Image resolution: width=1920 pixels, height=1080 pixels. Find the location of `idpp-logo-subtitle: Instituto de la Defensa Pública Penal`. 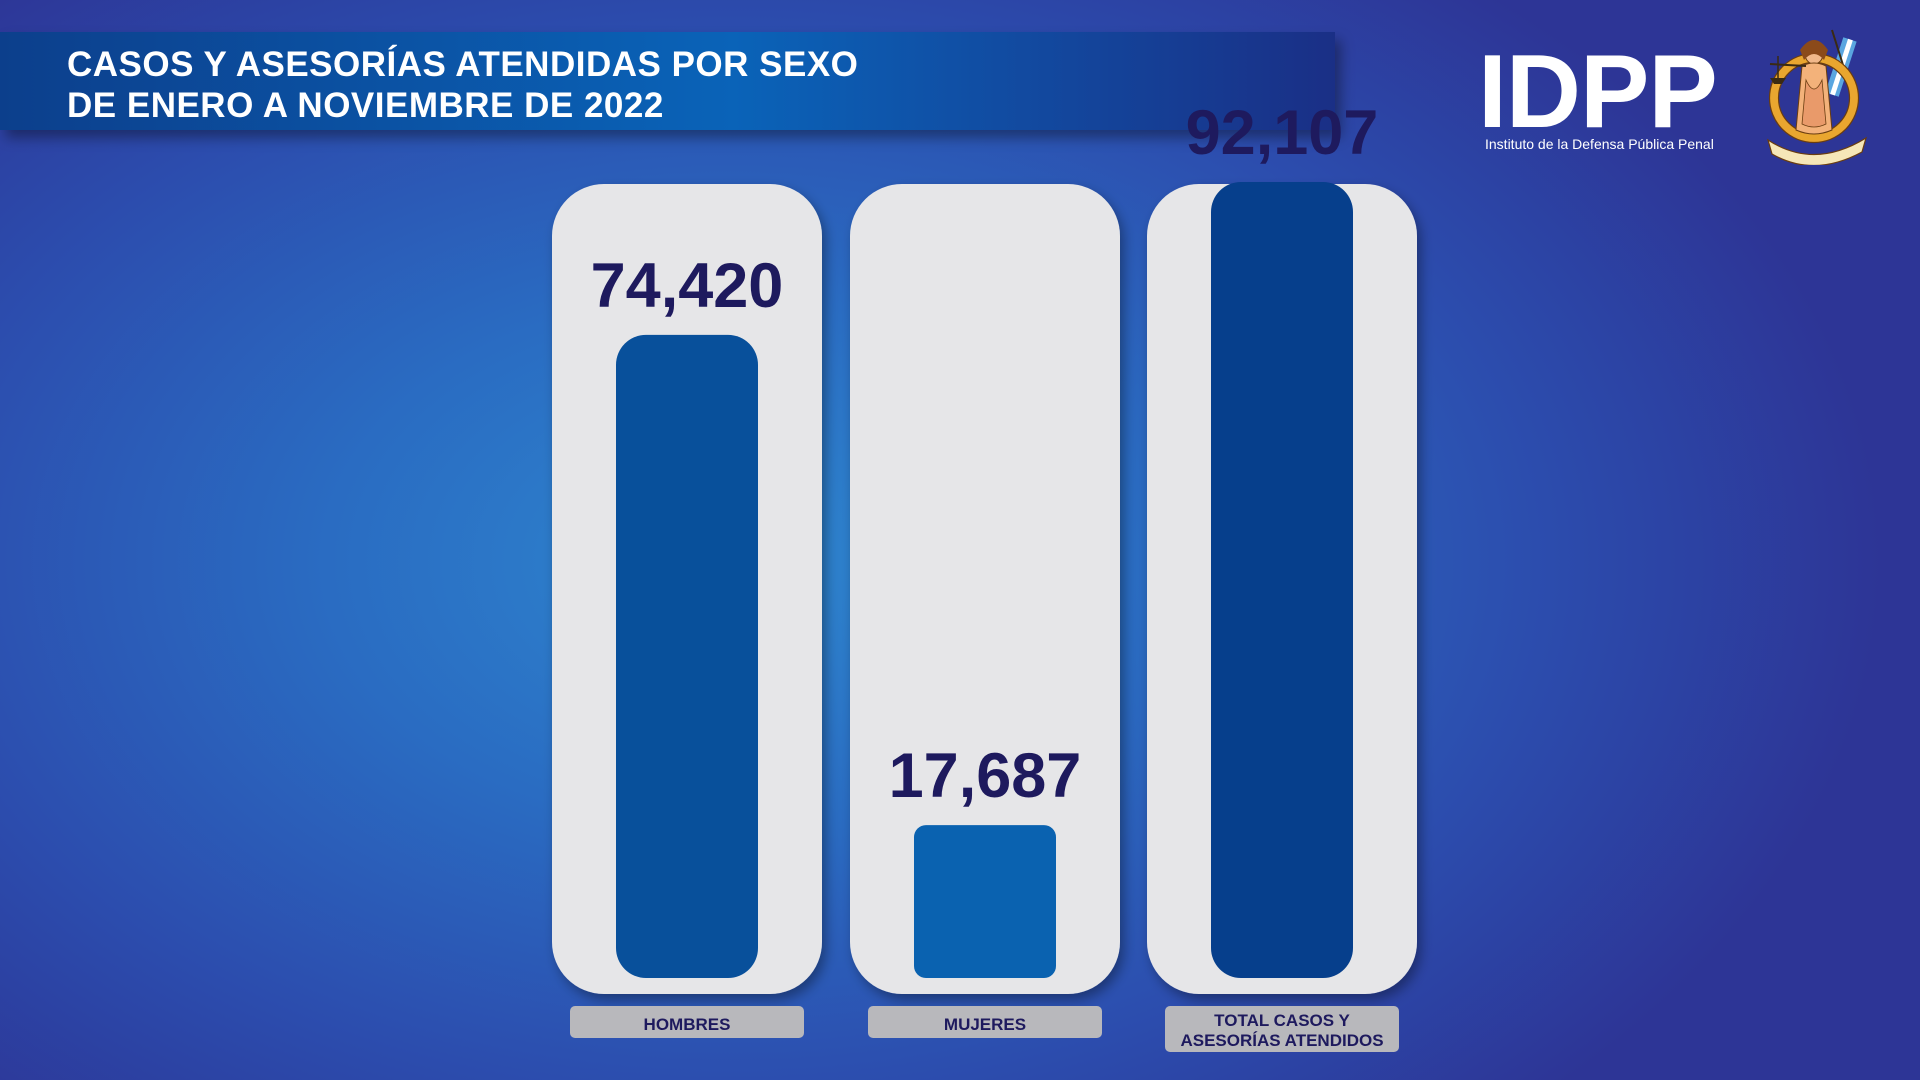

idpp-logo-subtitle: Instituto de la Defensa Pública Penal is located at coordinates (1599, 144).